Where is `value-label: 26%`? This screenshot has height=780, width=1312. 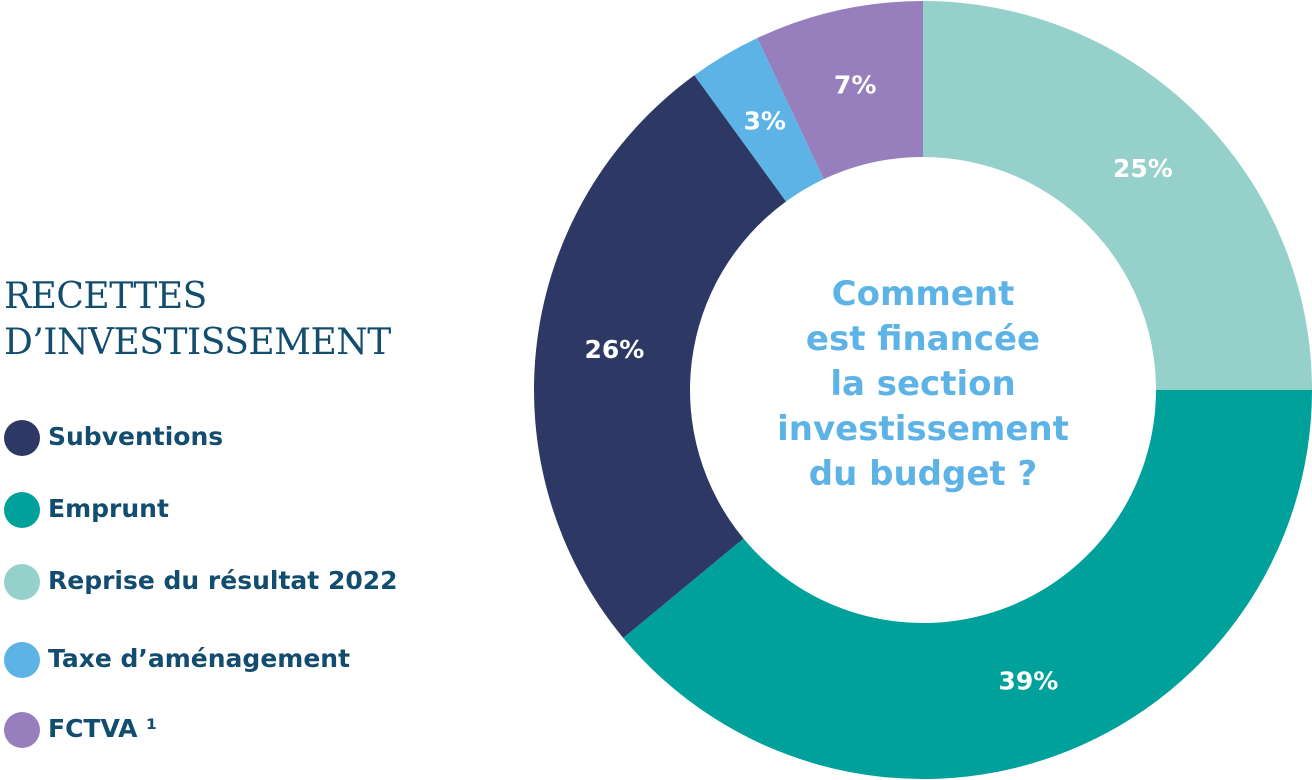
value-label: 26% is located at coordinates (615, 349).